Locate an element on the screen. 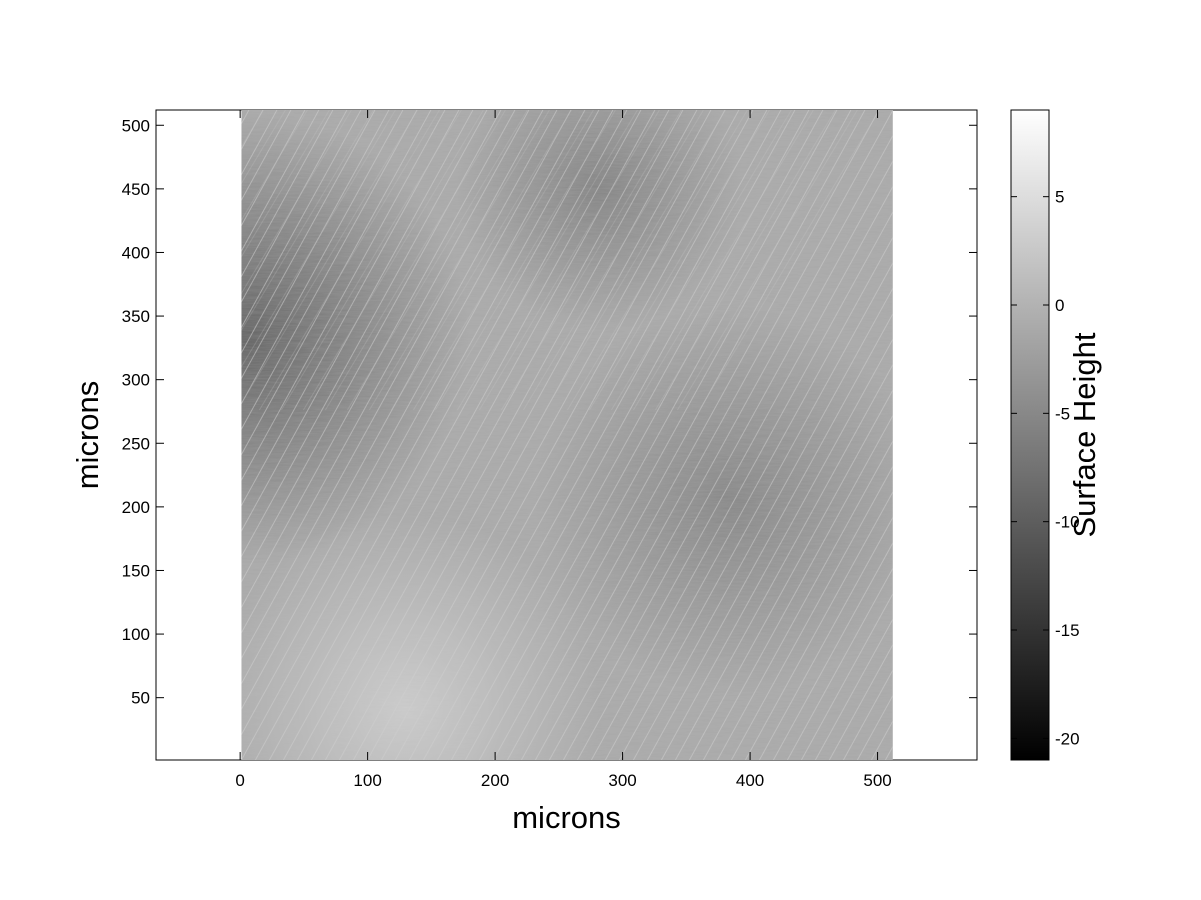 The width and height of the screenshot is (1201, 900). x-tick-label: 200 is located at coordinates (495, 780).